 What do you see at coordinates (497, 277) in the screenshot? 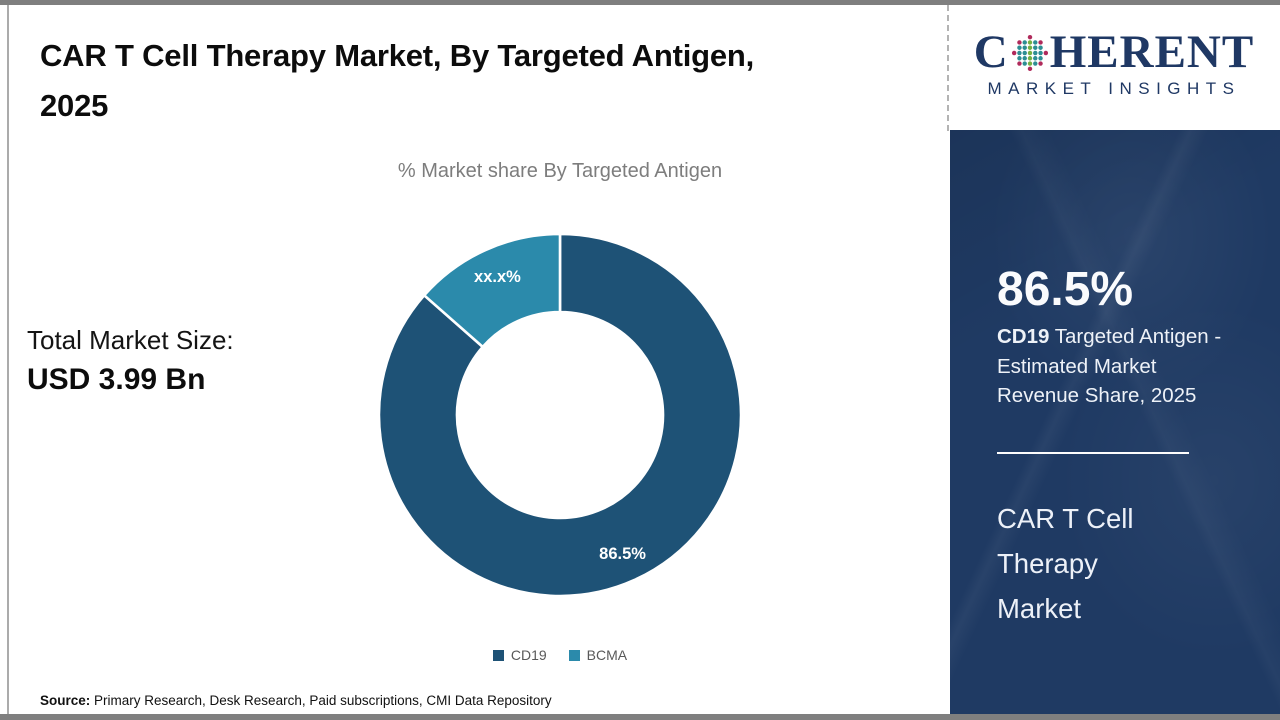
I see `slice-label-bcma: xx.x%` at bounding box center [497, 277].